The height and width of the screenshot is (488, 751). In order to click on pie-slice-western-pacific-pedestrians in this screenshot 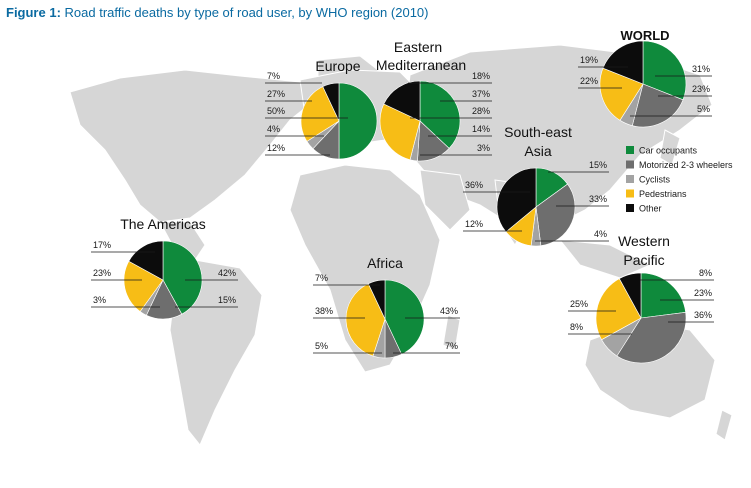, I will do `click(618, 309)`.